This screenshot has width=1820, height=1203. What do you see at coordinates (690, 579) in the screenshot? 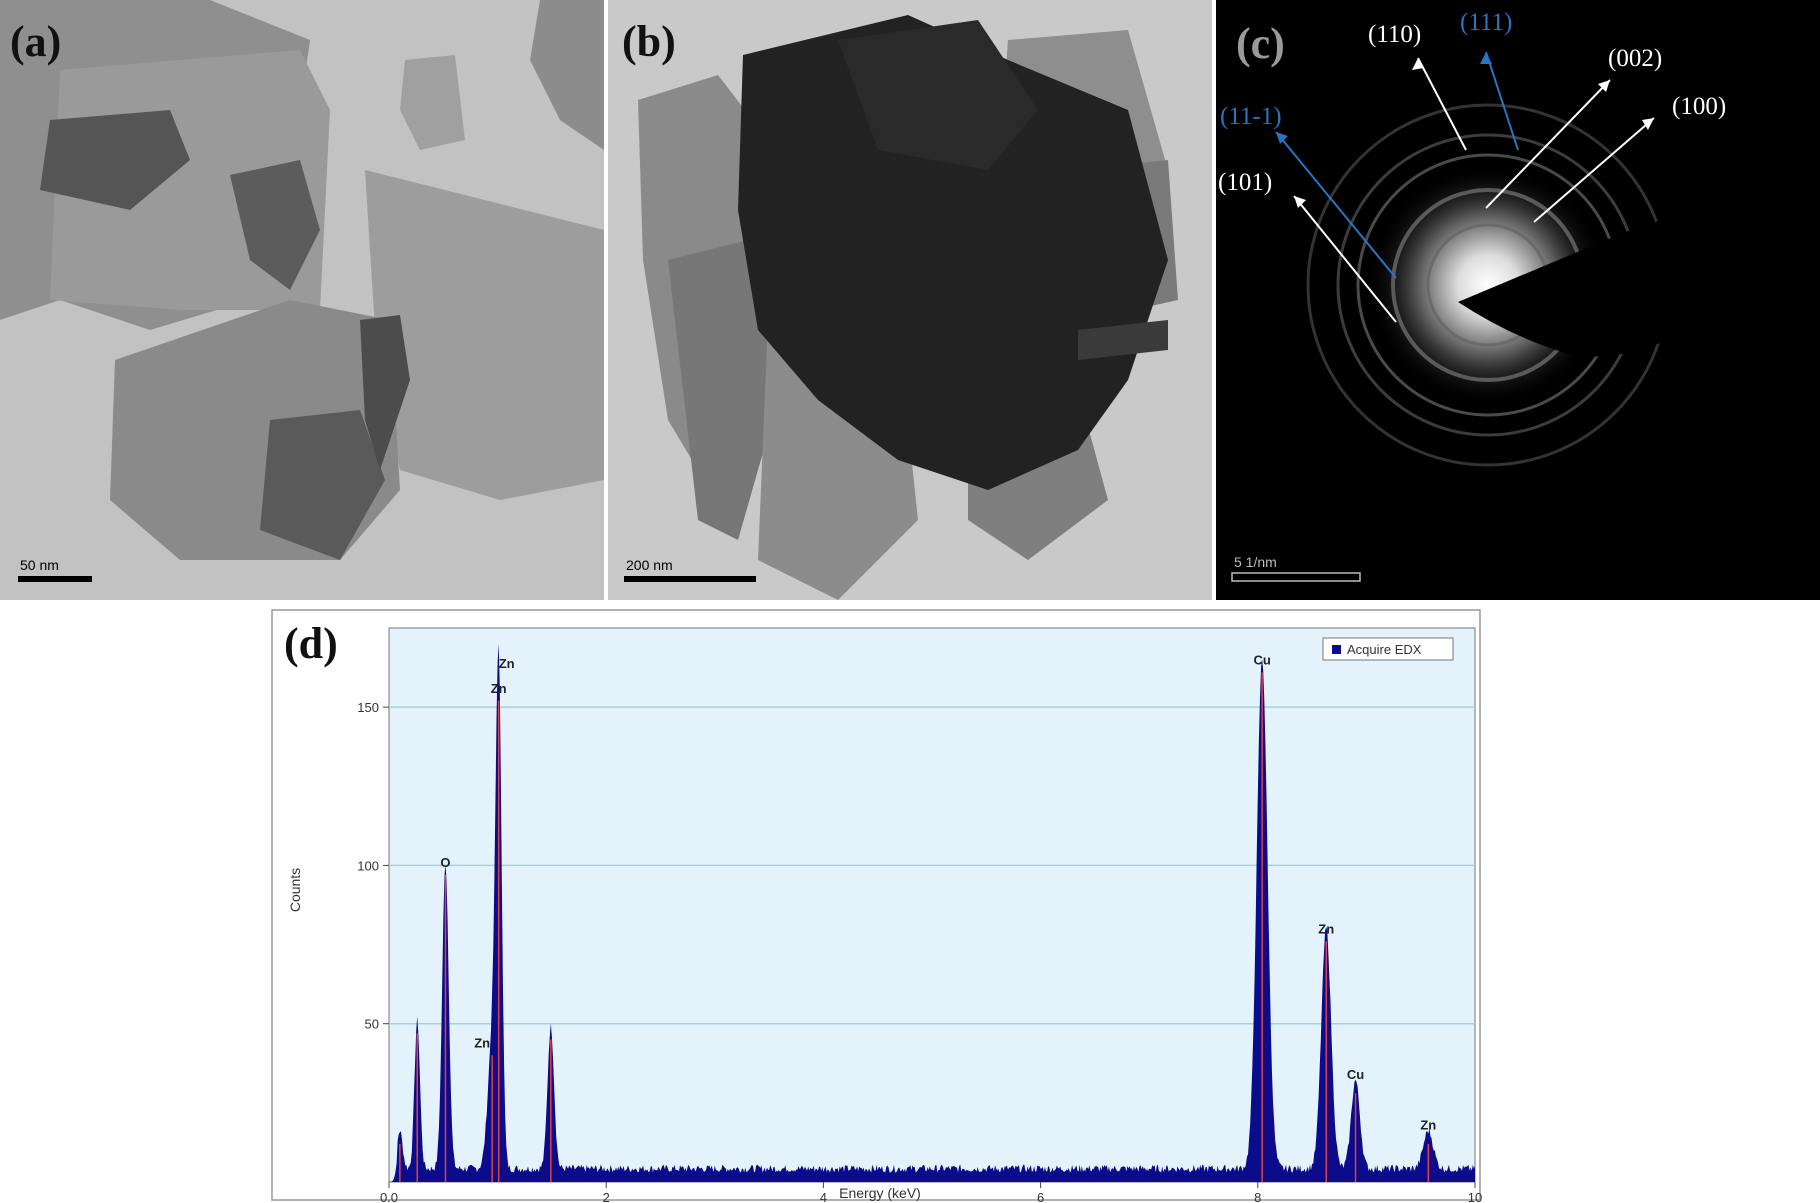
I see `scale-bar-b` at bounding box center [690, 579].